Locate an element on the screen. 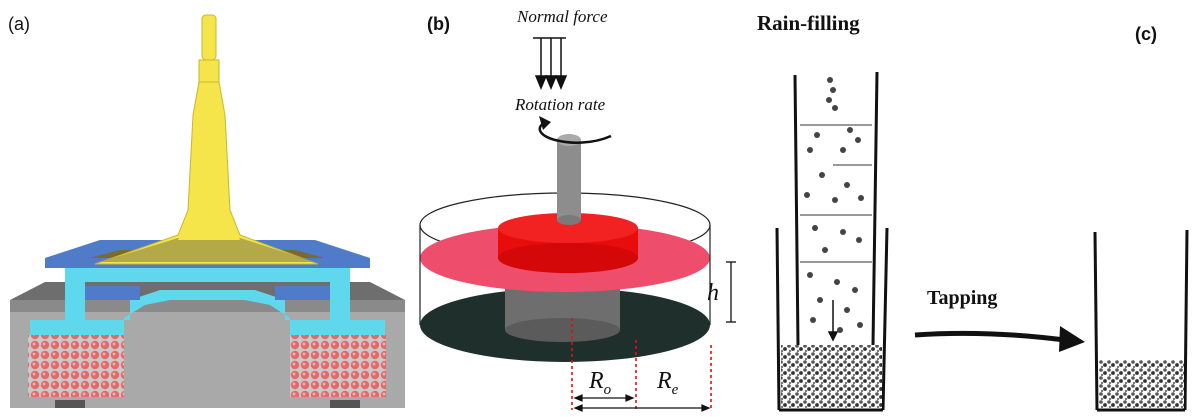  rain-filling-title: Rain-filling is located at coordinates (808, 23).